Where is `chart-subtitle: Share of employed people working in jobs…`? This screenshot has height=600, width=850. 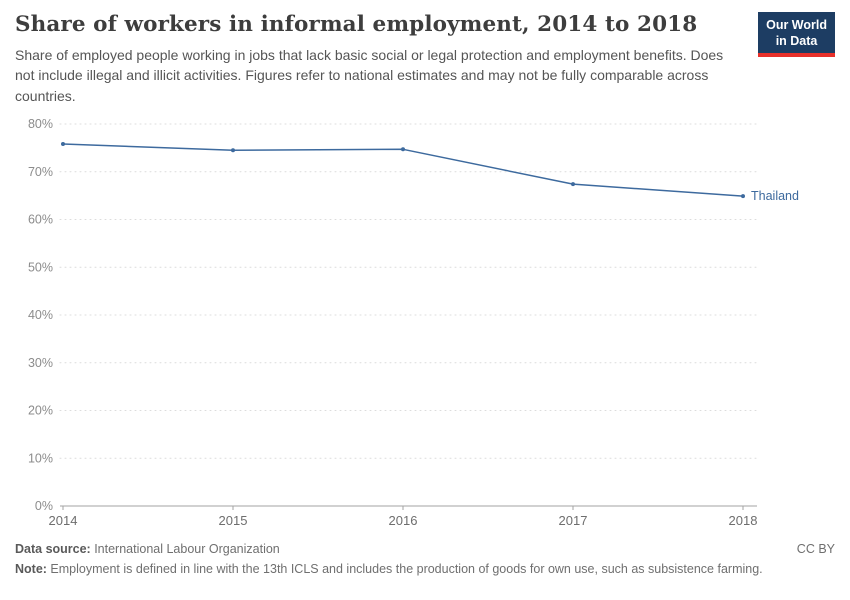 chart-subtitle: Share of employed people working in jobs… is located at coordinates (369, 75).